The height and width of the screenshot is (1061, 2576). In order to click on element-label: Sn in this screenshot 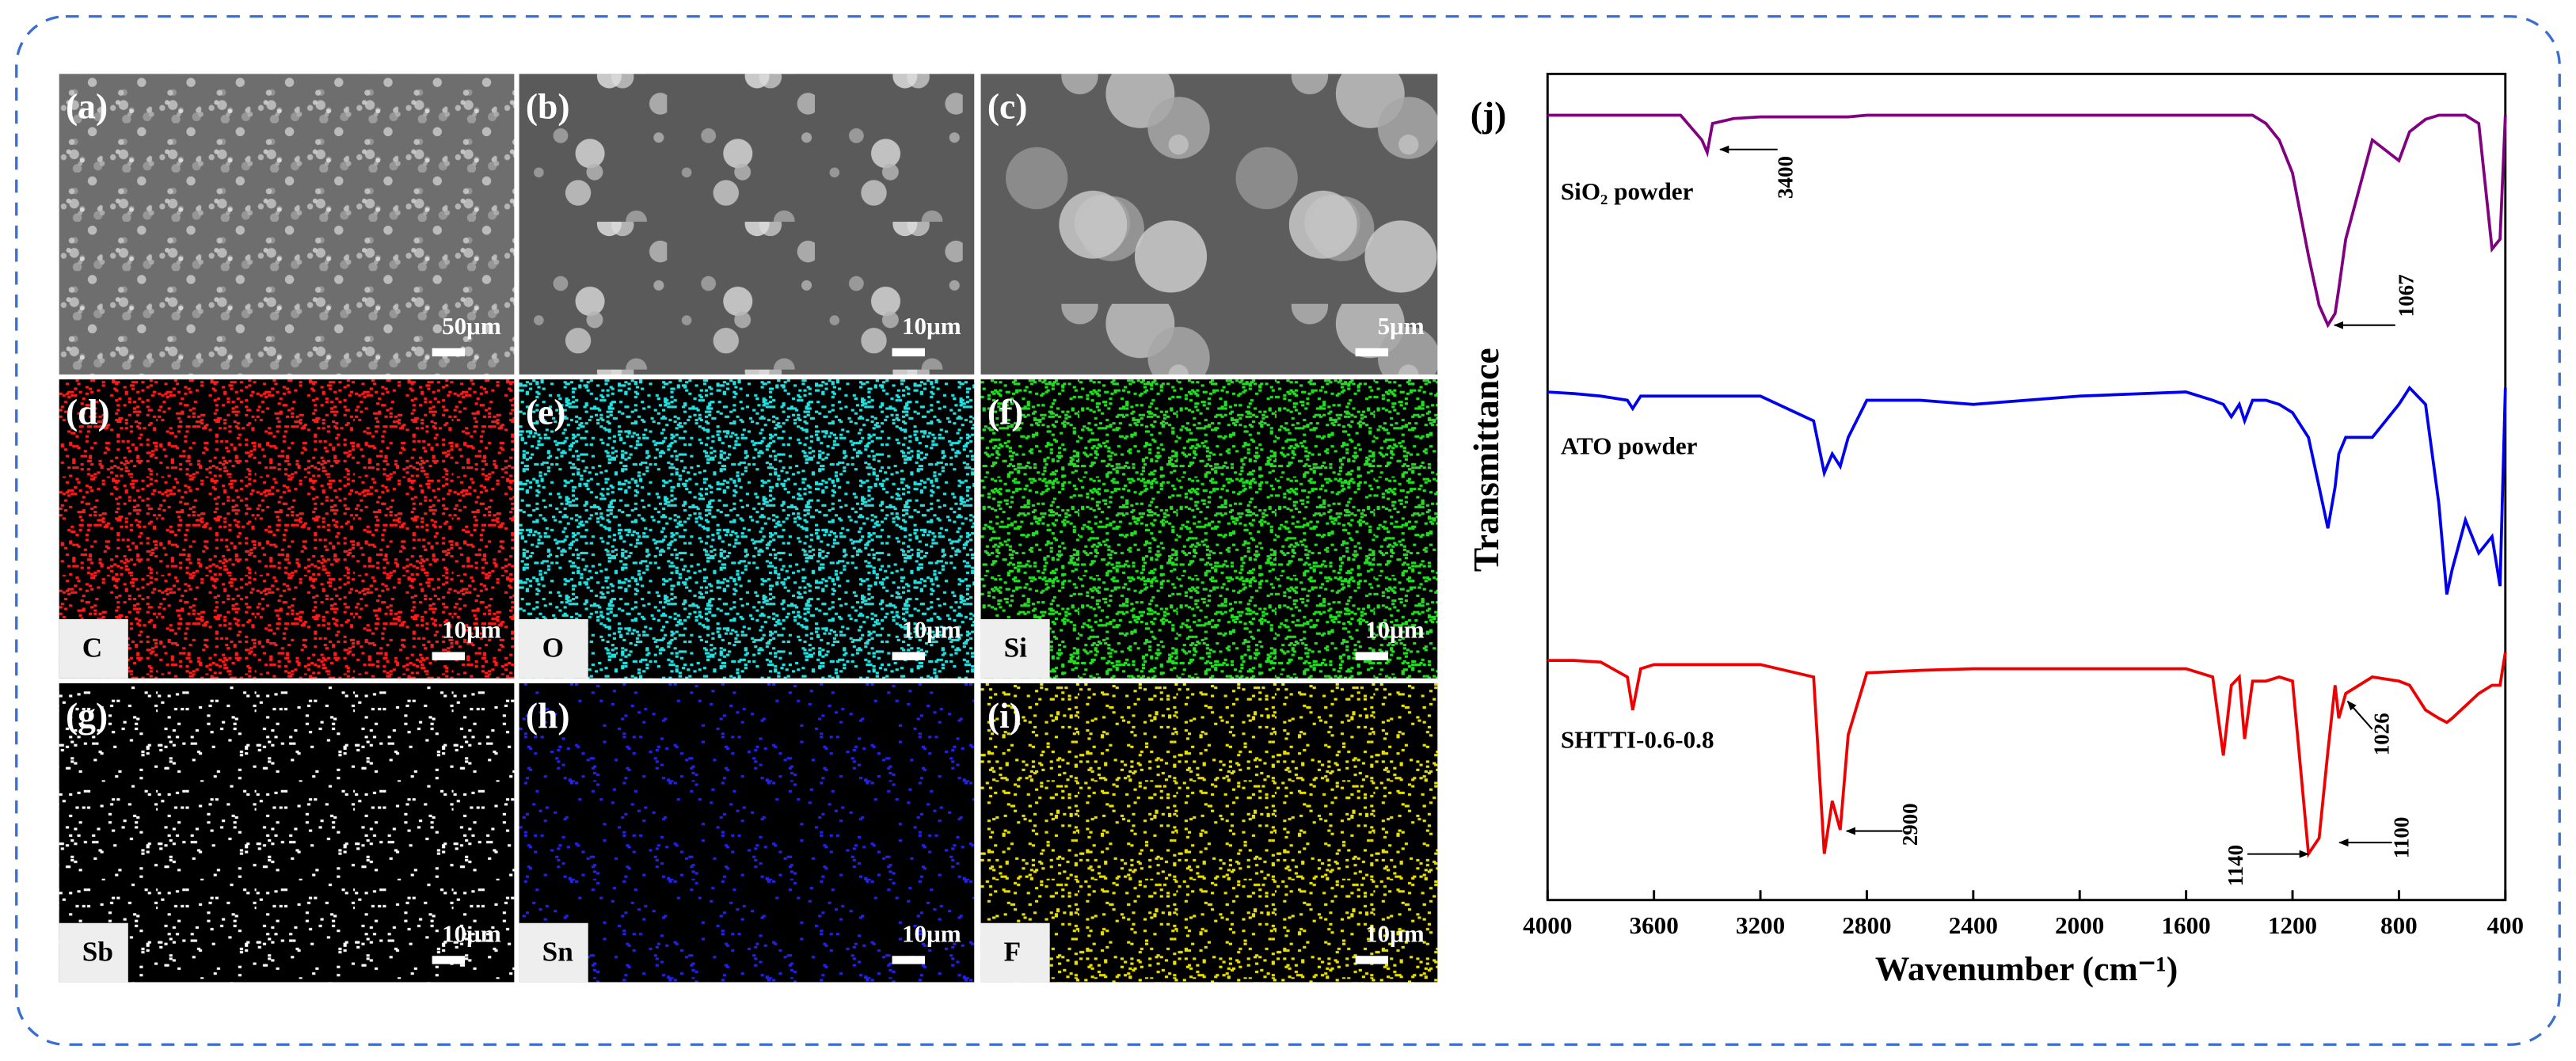, I will do `click(558, 952)`.